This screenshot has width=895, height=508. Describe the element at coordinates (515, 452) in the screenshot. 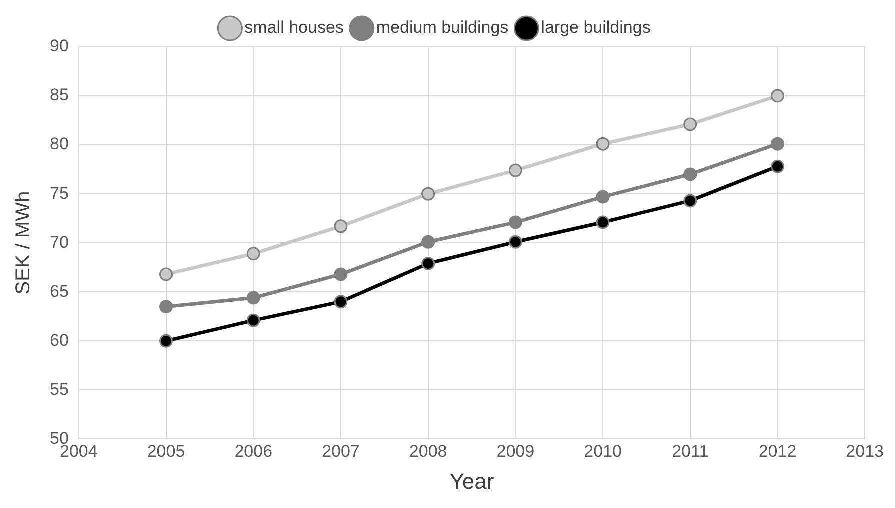

I see `x-tick-label: 2009` at that location.